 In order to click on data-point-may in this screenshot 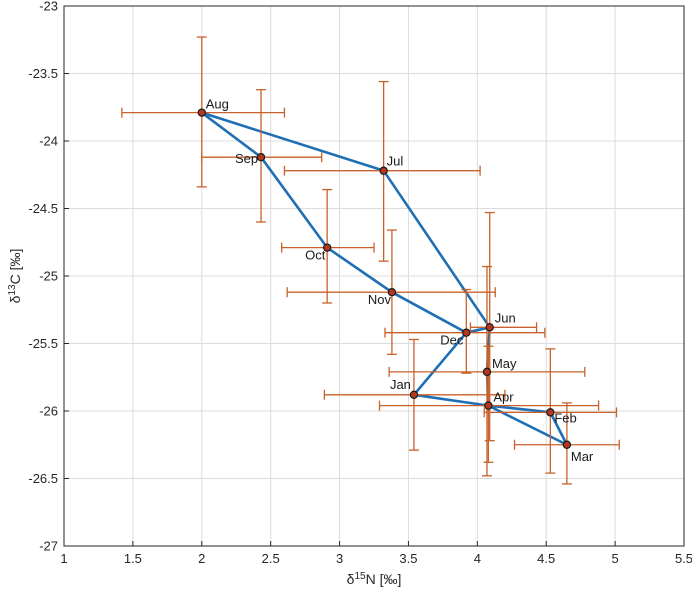, I will do `click(487, 372)`.